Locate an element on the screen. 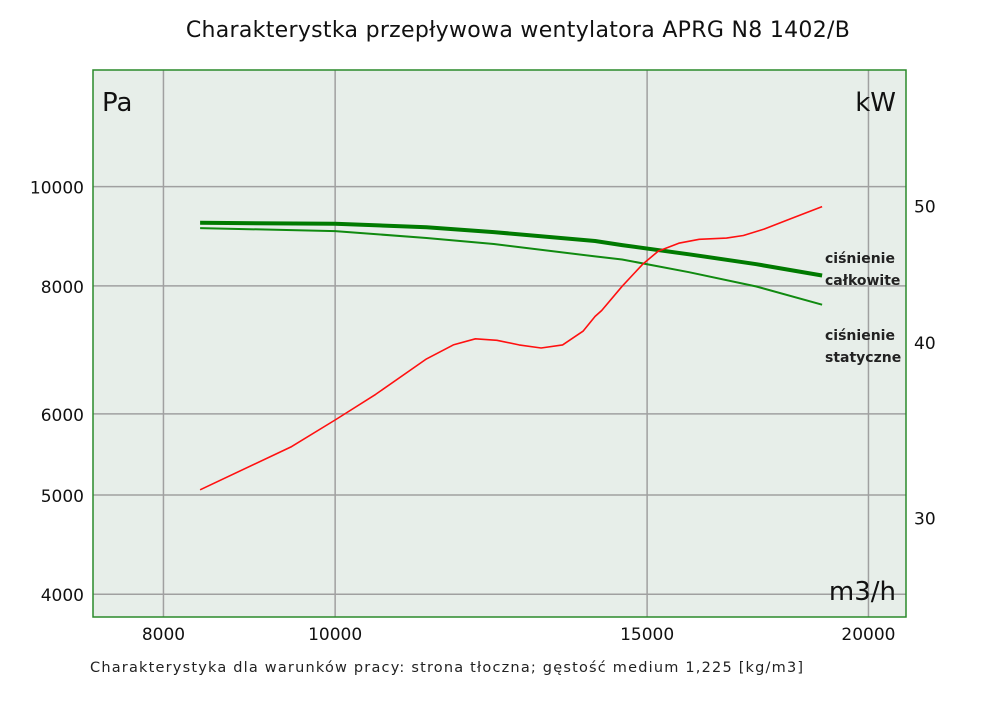 The image size is (1000, 706). y-right-tick-label: 40 is located at coordinates (925, 344).